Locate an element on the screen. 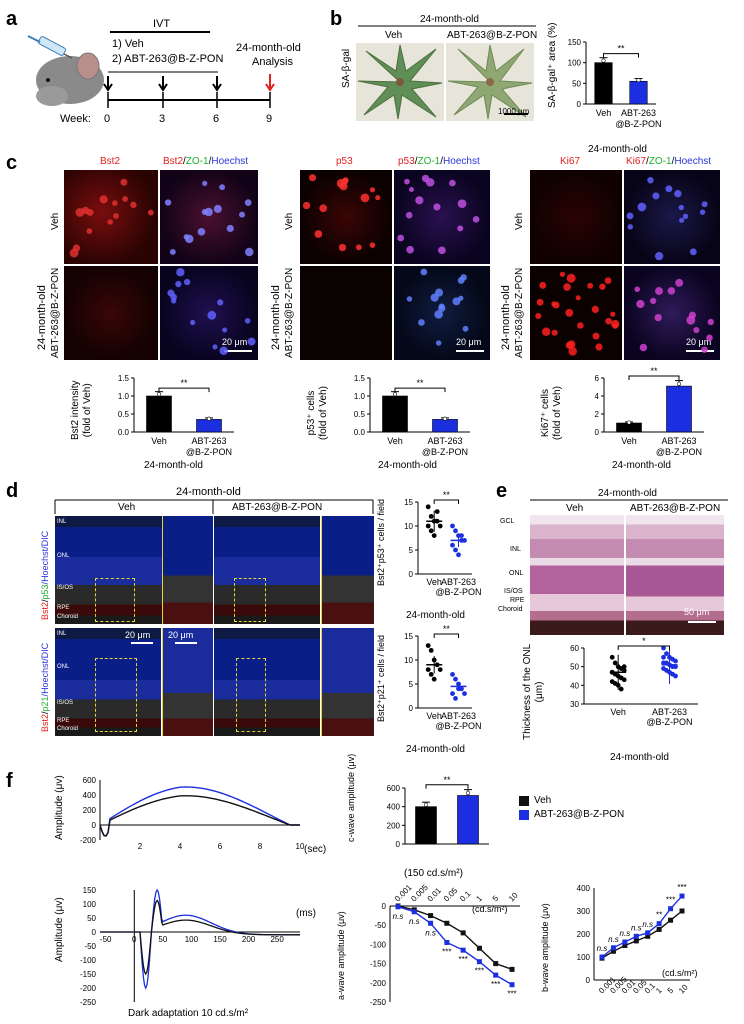 This screenshot has height=1024, width=744. retina-flatmount-veh is located at coordinates (400, 82).